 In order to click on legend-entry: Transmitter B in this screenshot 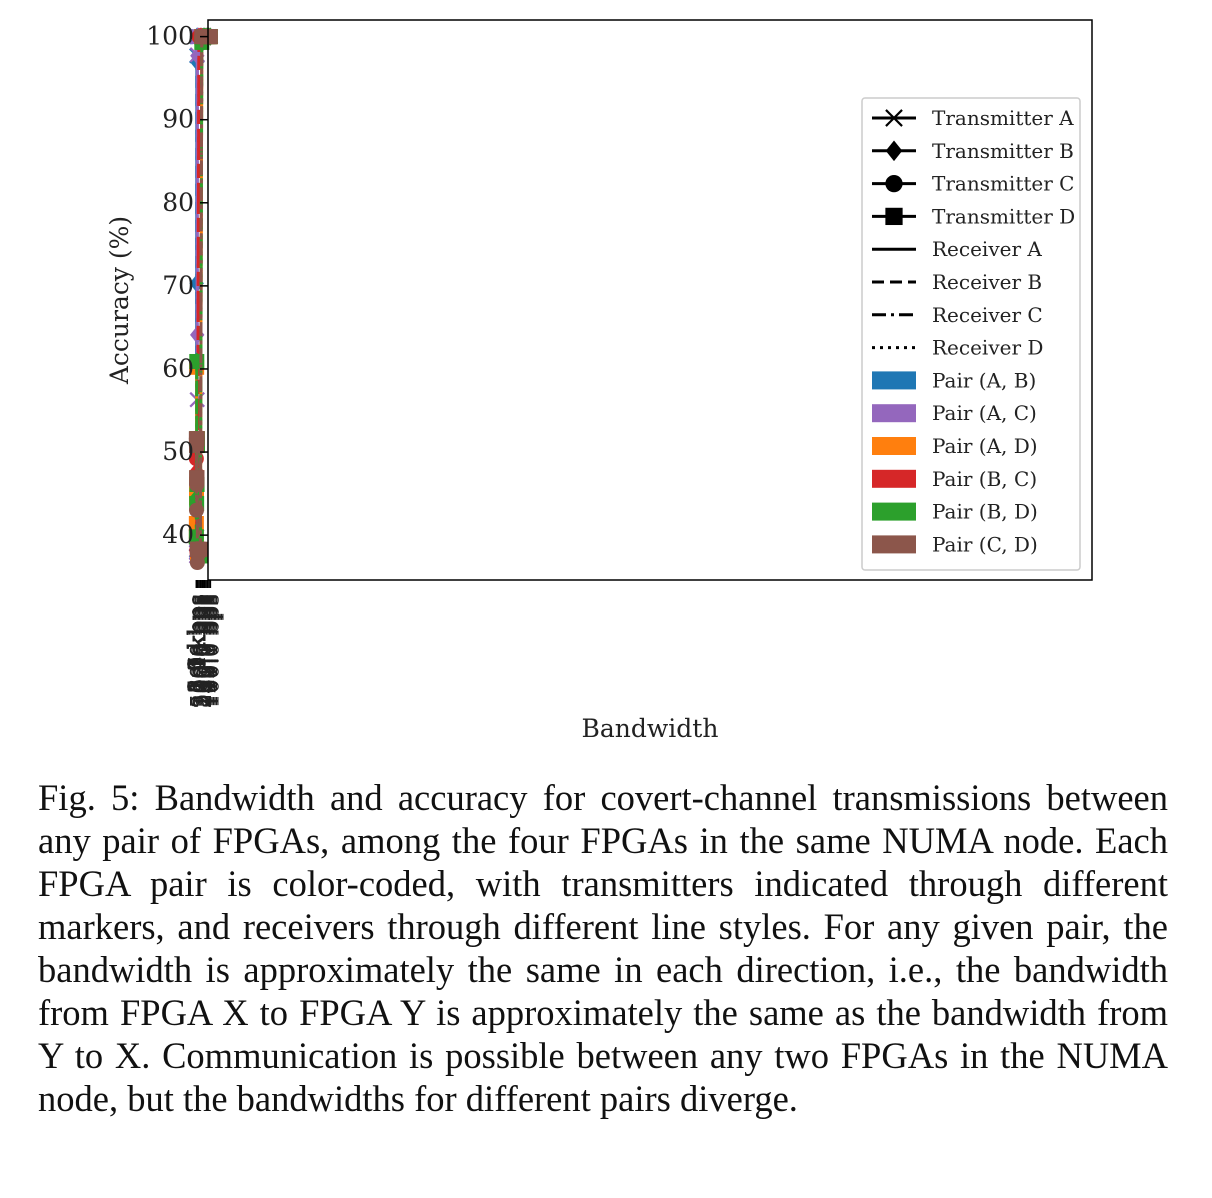, I will do `click(973, 151)`.